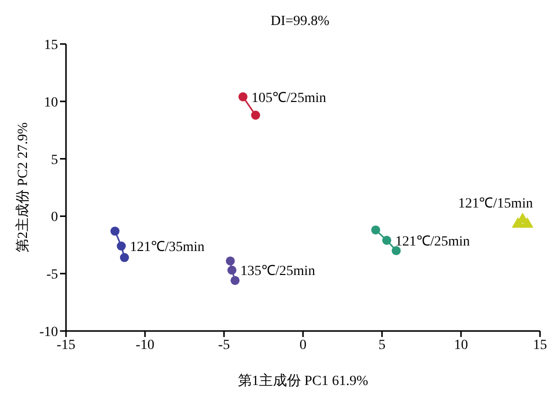 The width and height of the screenshot is (560, 401). Describe the element at coordinates (51, 45) in the screenshot. I see `y-tick-label: 15` at that location.